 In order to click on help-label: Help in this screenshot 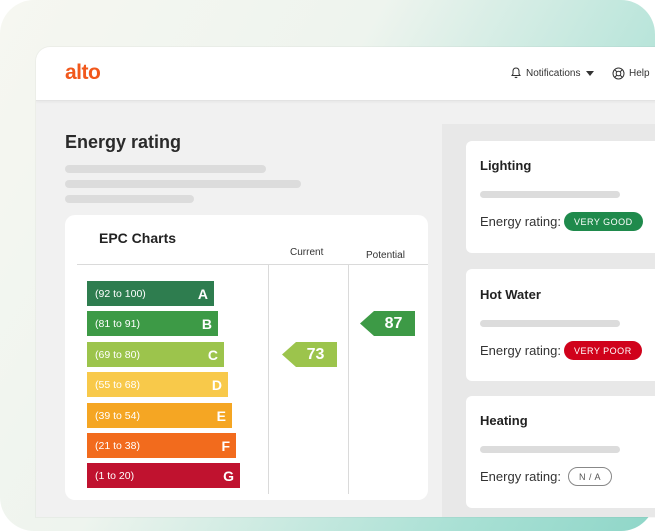, I will do `click(639, 73)`.